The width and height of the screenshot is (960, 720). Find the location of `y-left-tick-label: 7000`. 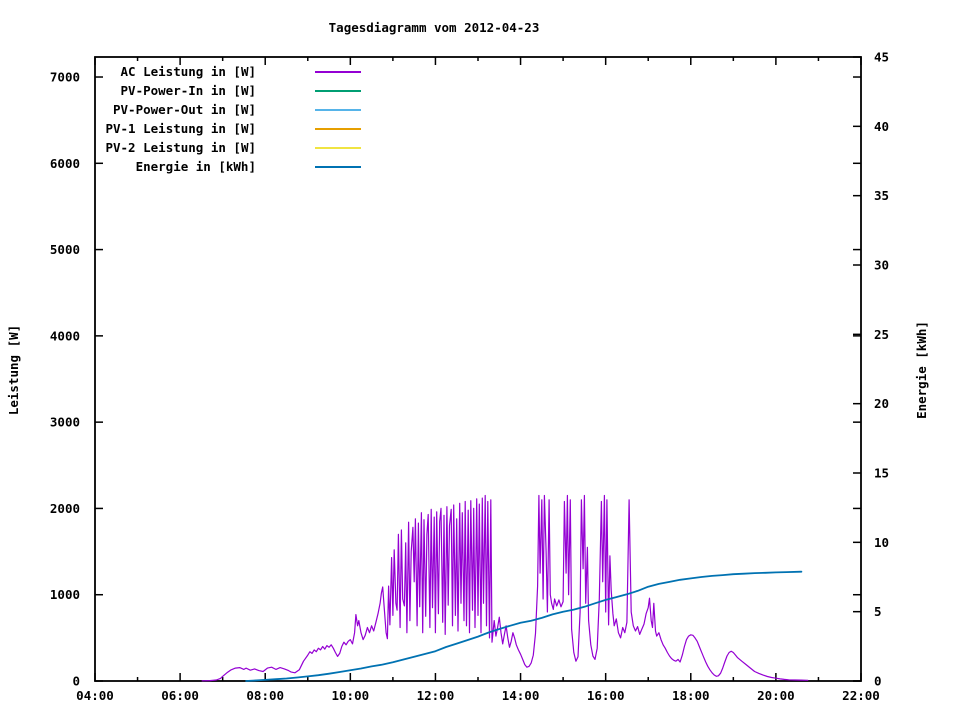

y-left-tick-label: 7000 is located at coordinates (65, 77).